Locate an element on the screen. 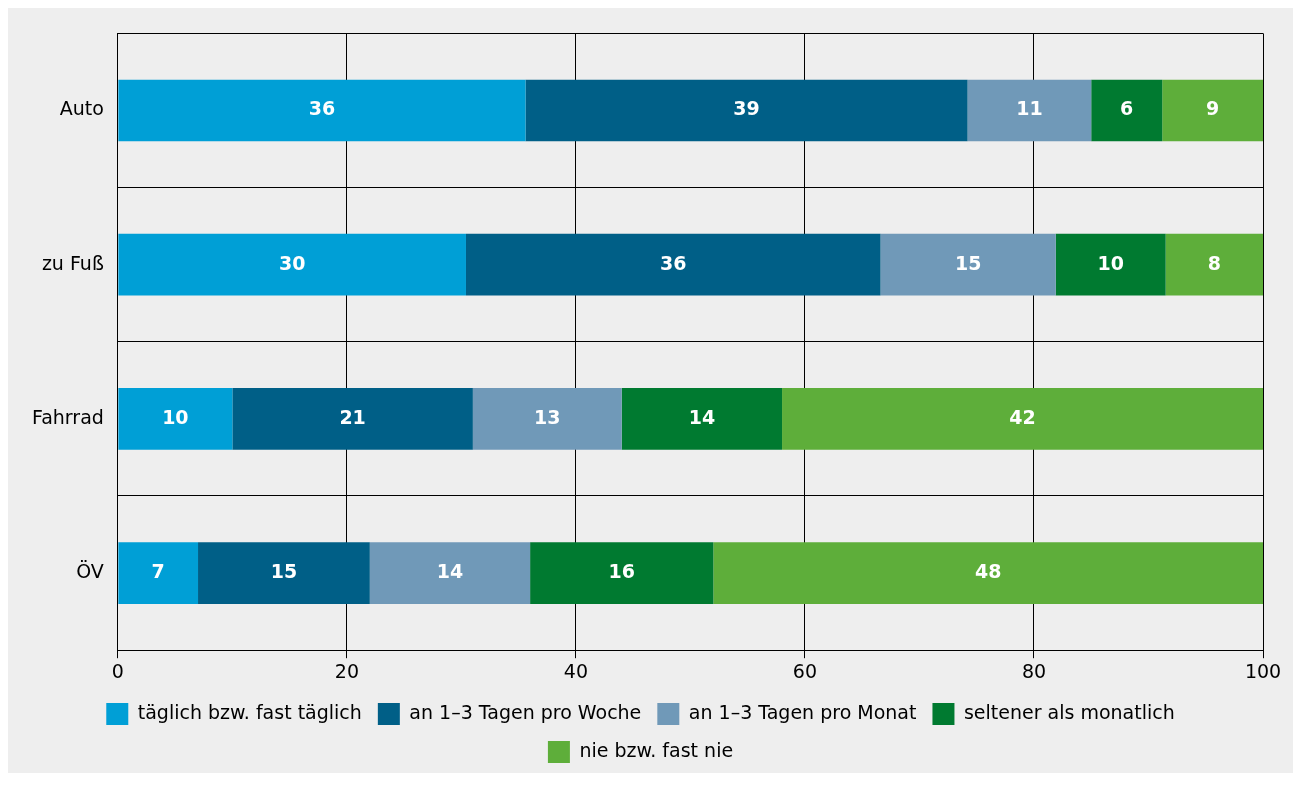  data-label: 13 is located at coordinates (547, 416).